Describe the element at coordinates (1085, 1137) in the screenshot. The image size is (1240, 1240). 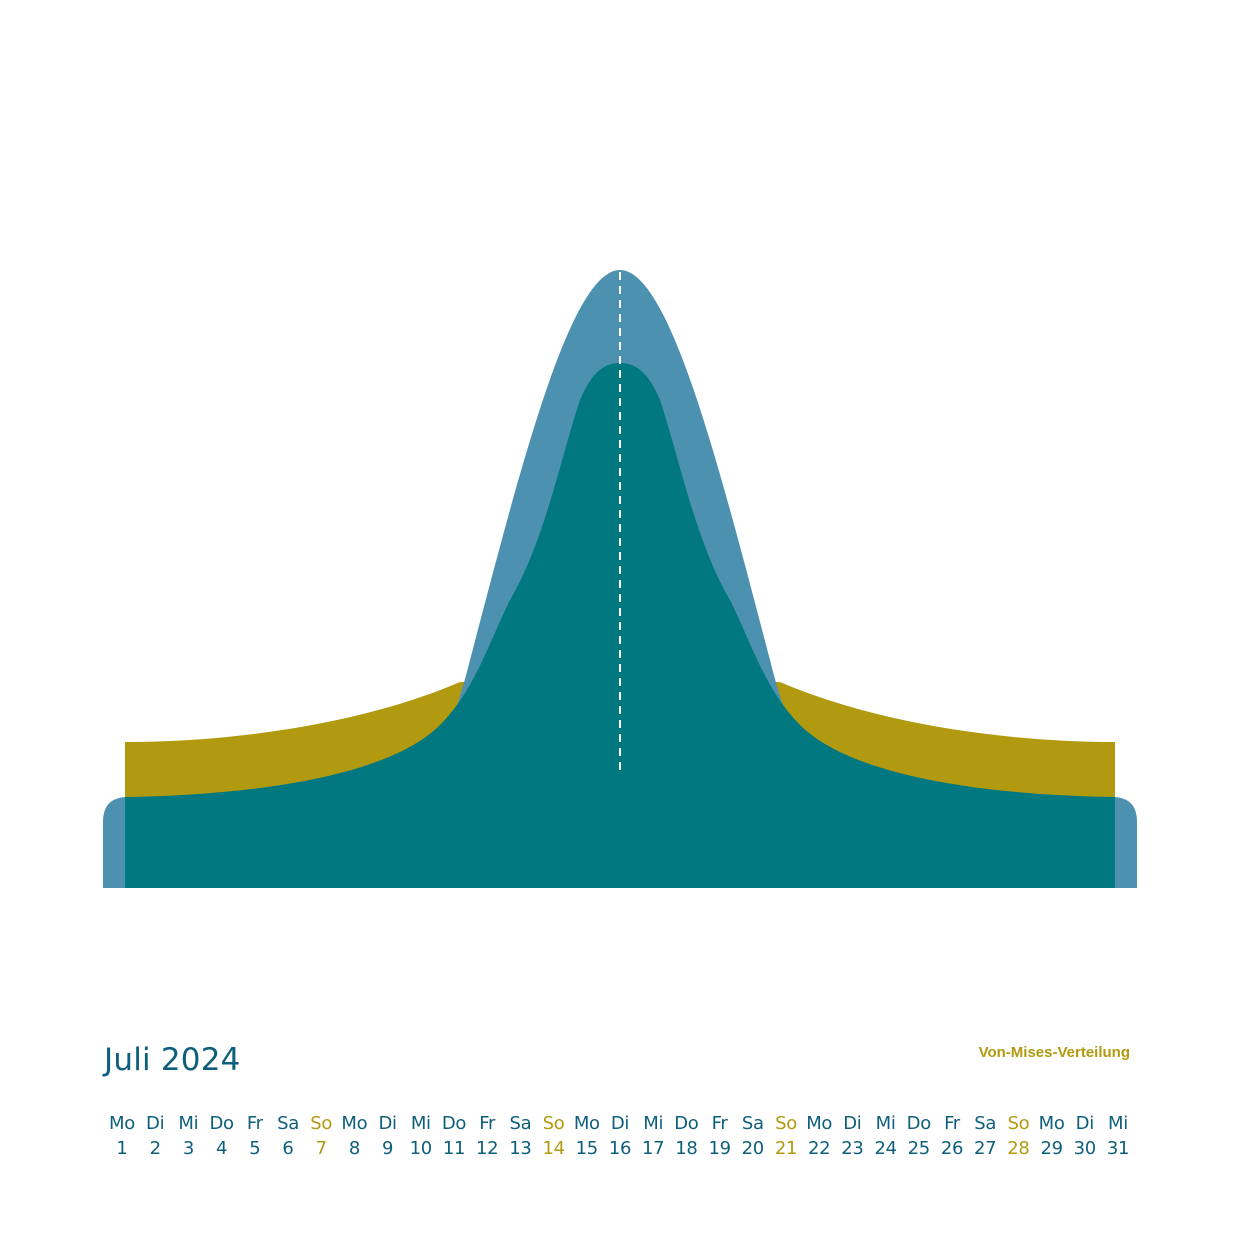
I see `calendar-day: Di 30` at that location.